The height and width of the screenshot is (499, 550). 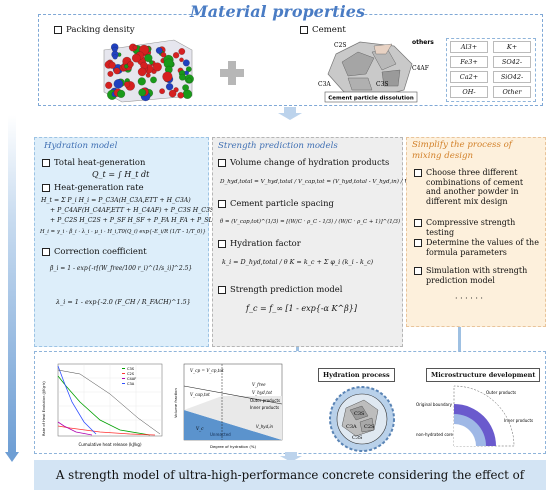 I want to click on legend-label: C2S, so click(x=131, y=374).